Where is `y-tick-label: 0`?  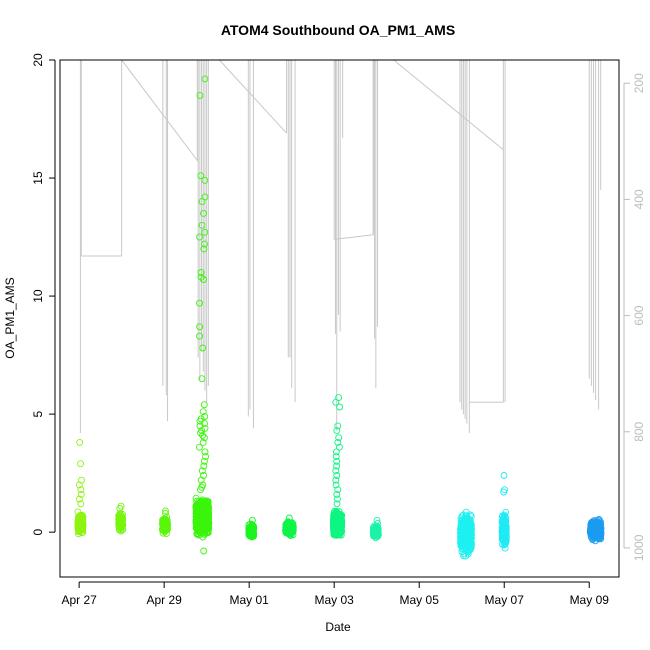 y-tick-label: 0 is located at coordinates (38, 531).